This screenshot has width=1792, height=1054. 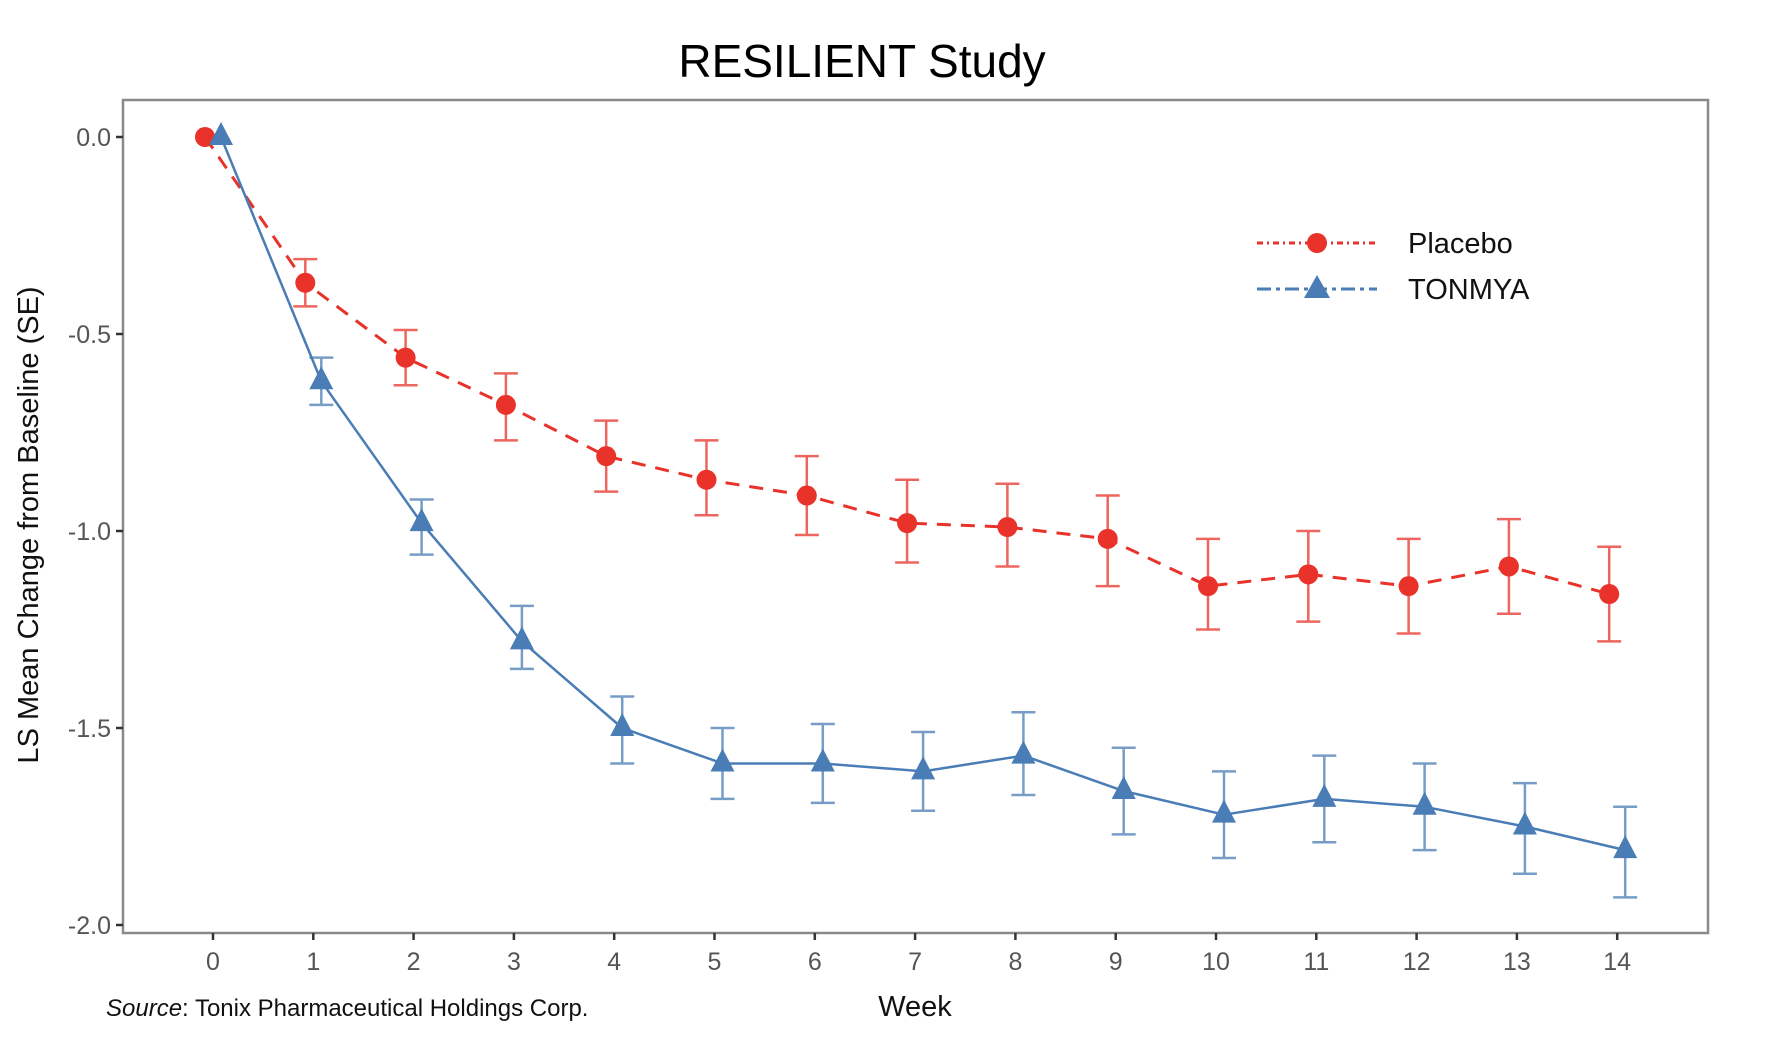 I want to click on y-tick-label: -1.5, so click(x=89, y=729).